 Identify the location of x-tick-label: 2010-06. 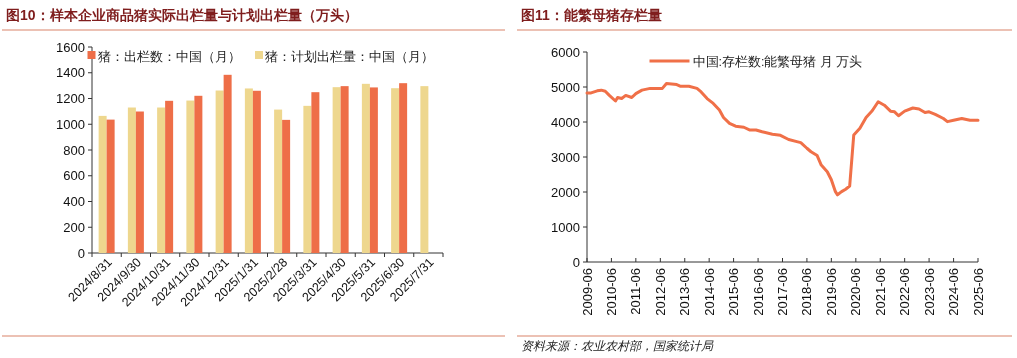
(611, 292).